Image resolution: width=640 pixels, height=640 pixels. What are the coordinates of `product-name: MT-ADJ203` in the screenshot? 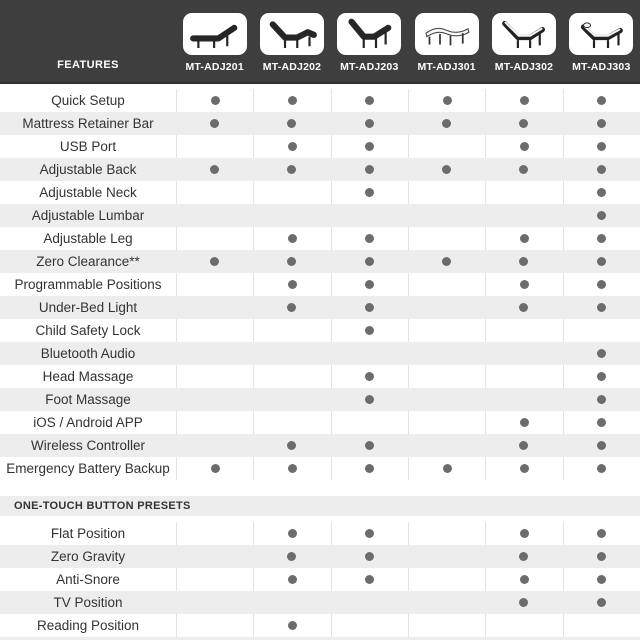 It's located at (369, 67).